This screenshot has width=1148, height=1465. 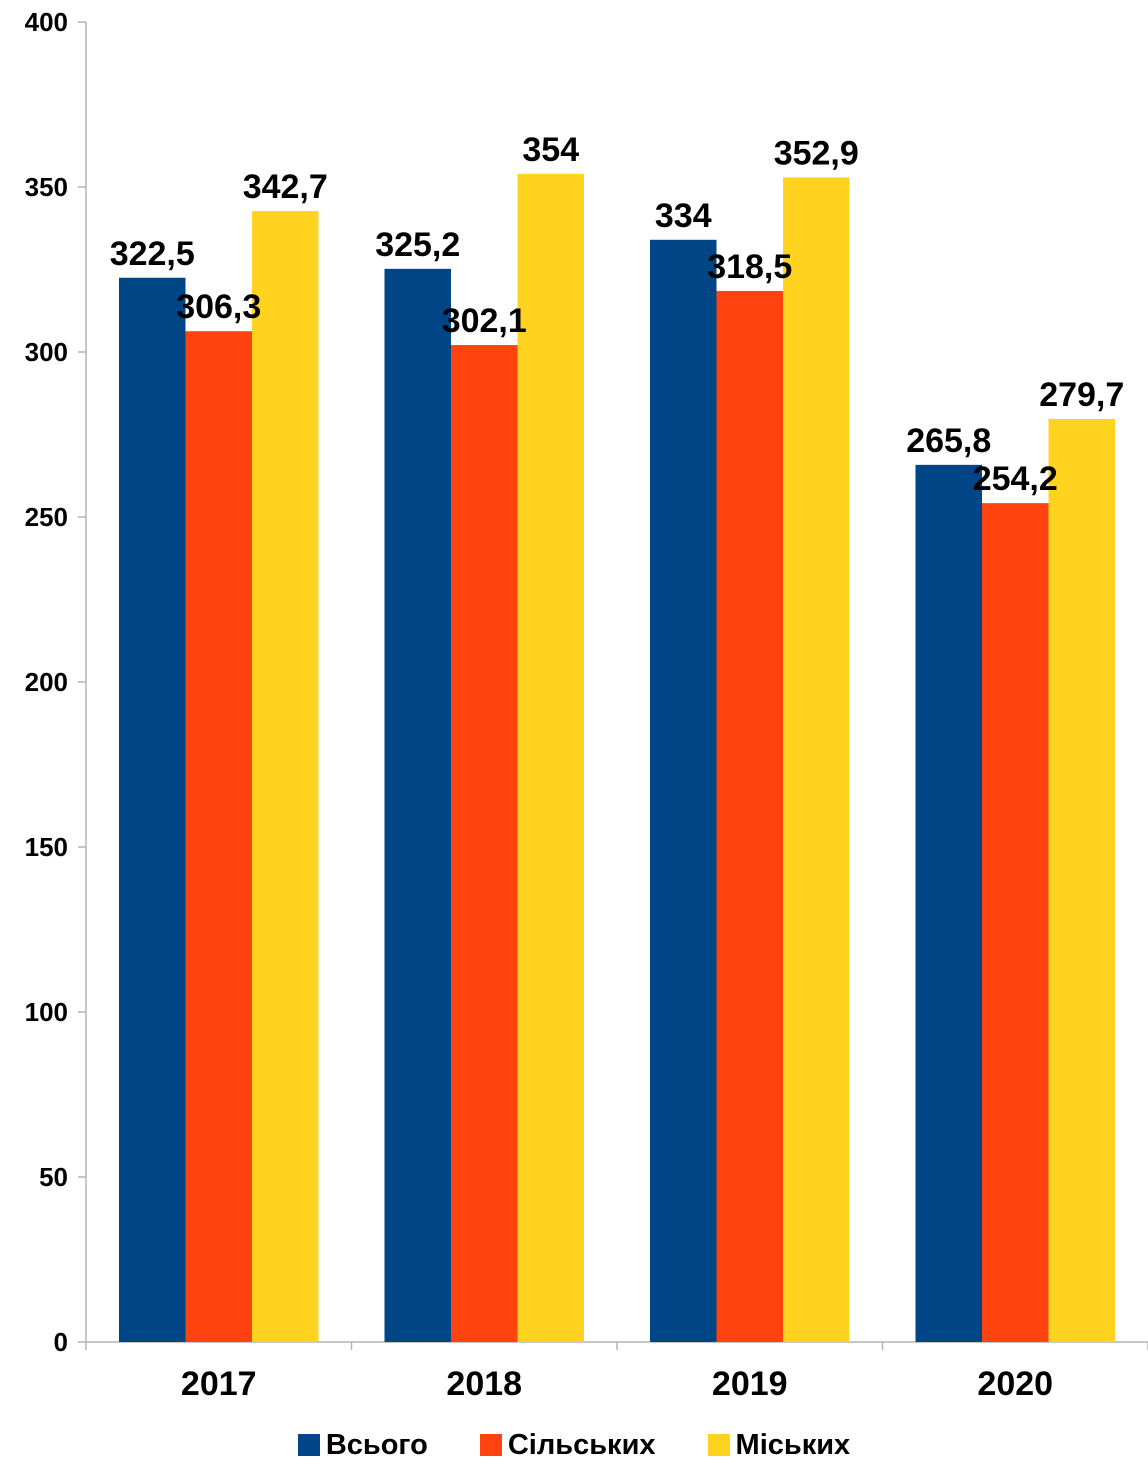 I want to click on y-tick-label: 300, so click(x=46, y=352).